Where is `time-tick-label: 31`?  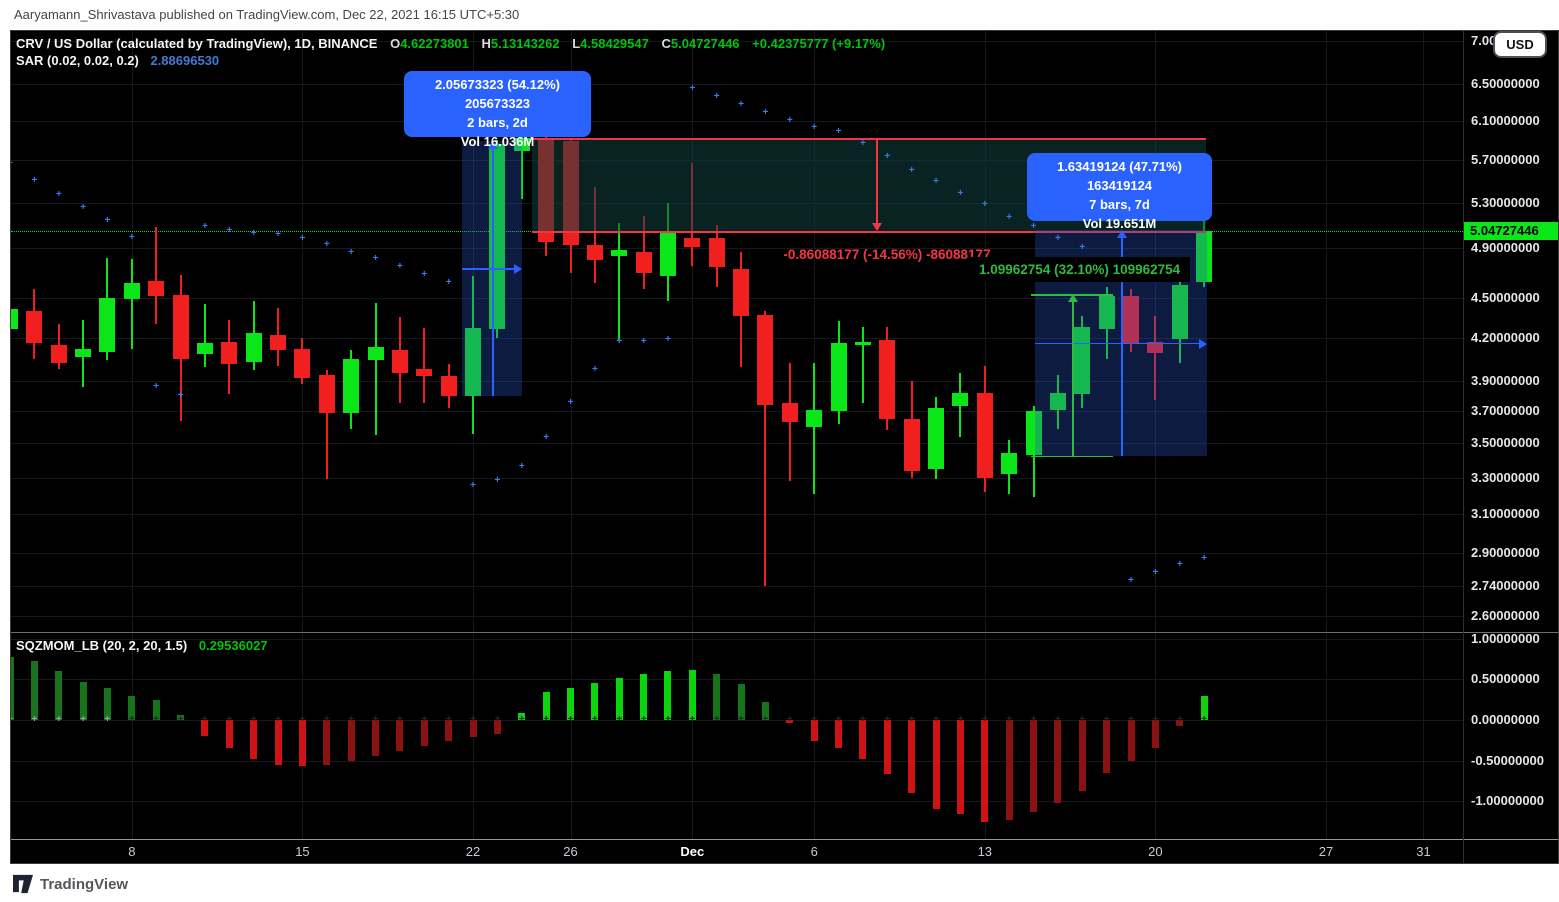
time-tick-label: 31 is located at coordinates (1423, 851).